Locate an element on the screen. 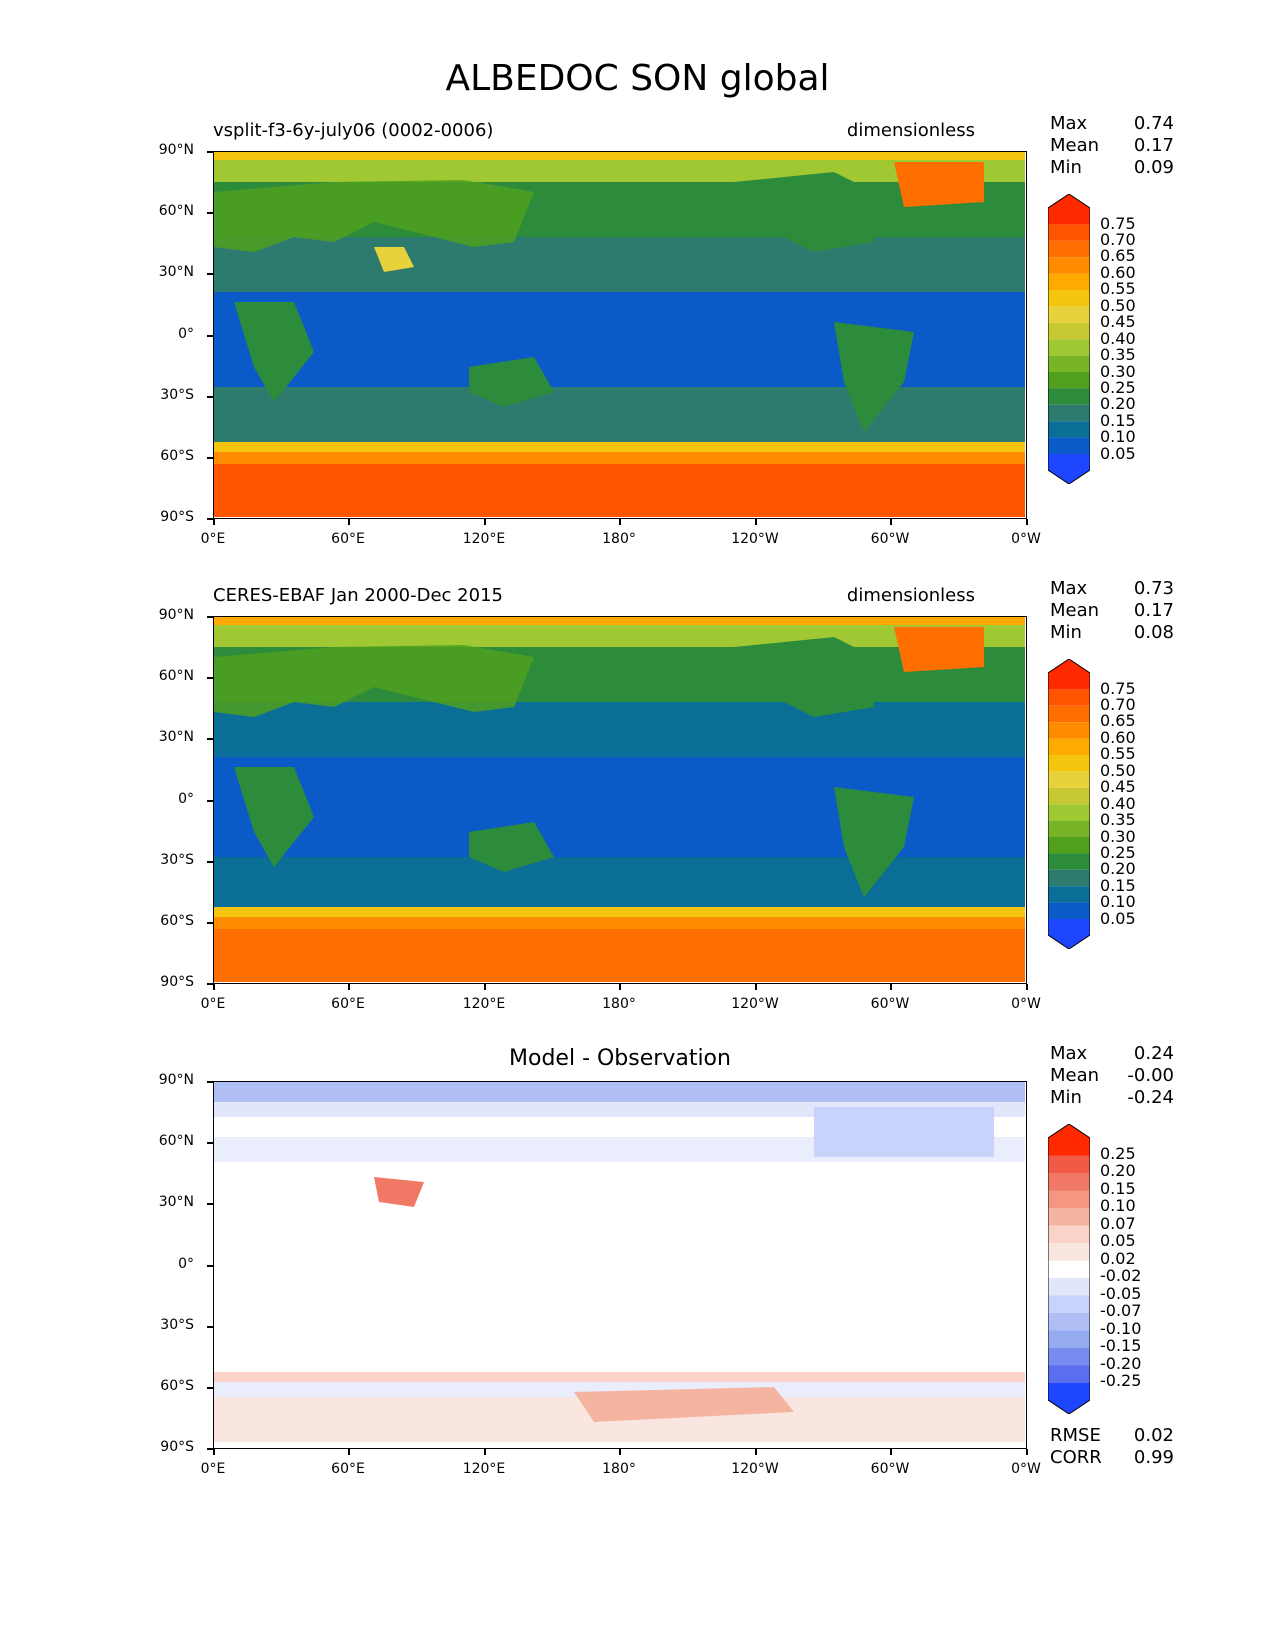 This screenshot has height=1650, width=1275. panel3-ytick-label: 90°S is located at coordinates (177, 1447).